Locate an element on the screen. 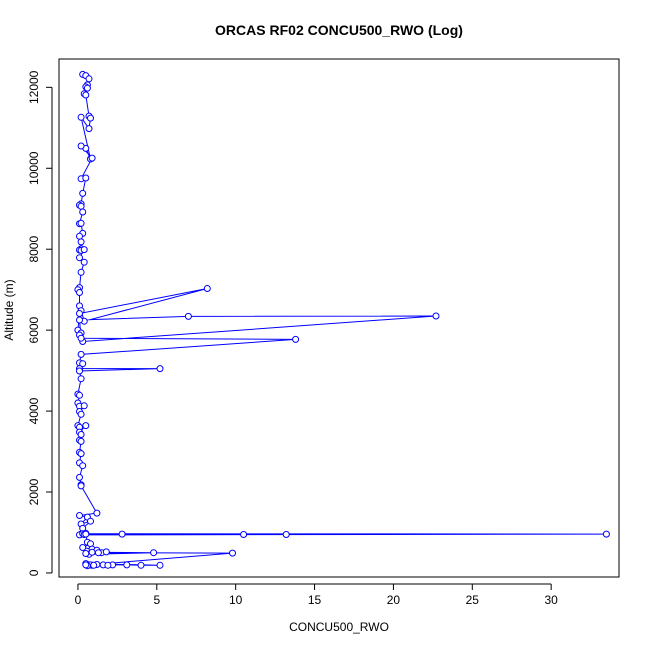 The width and height of the screenshot is (650, 650). y-tick-label: 4000 is located at coordinates (34, 410).